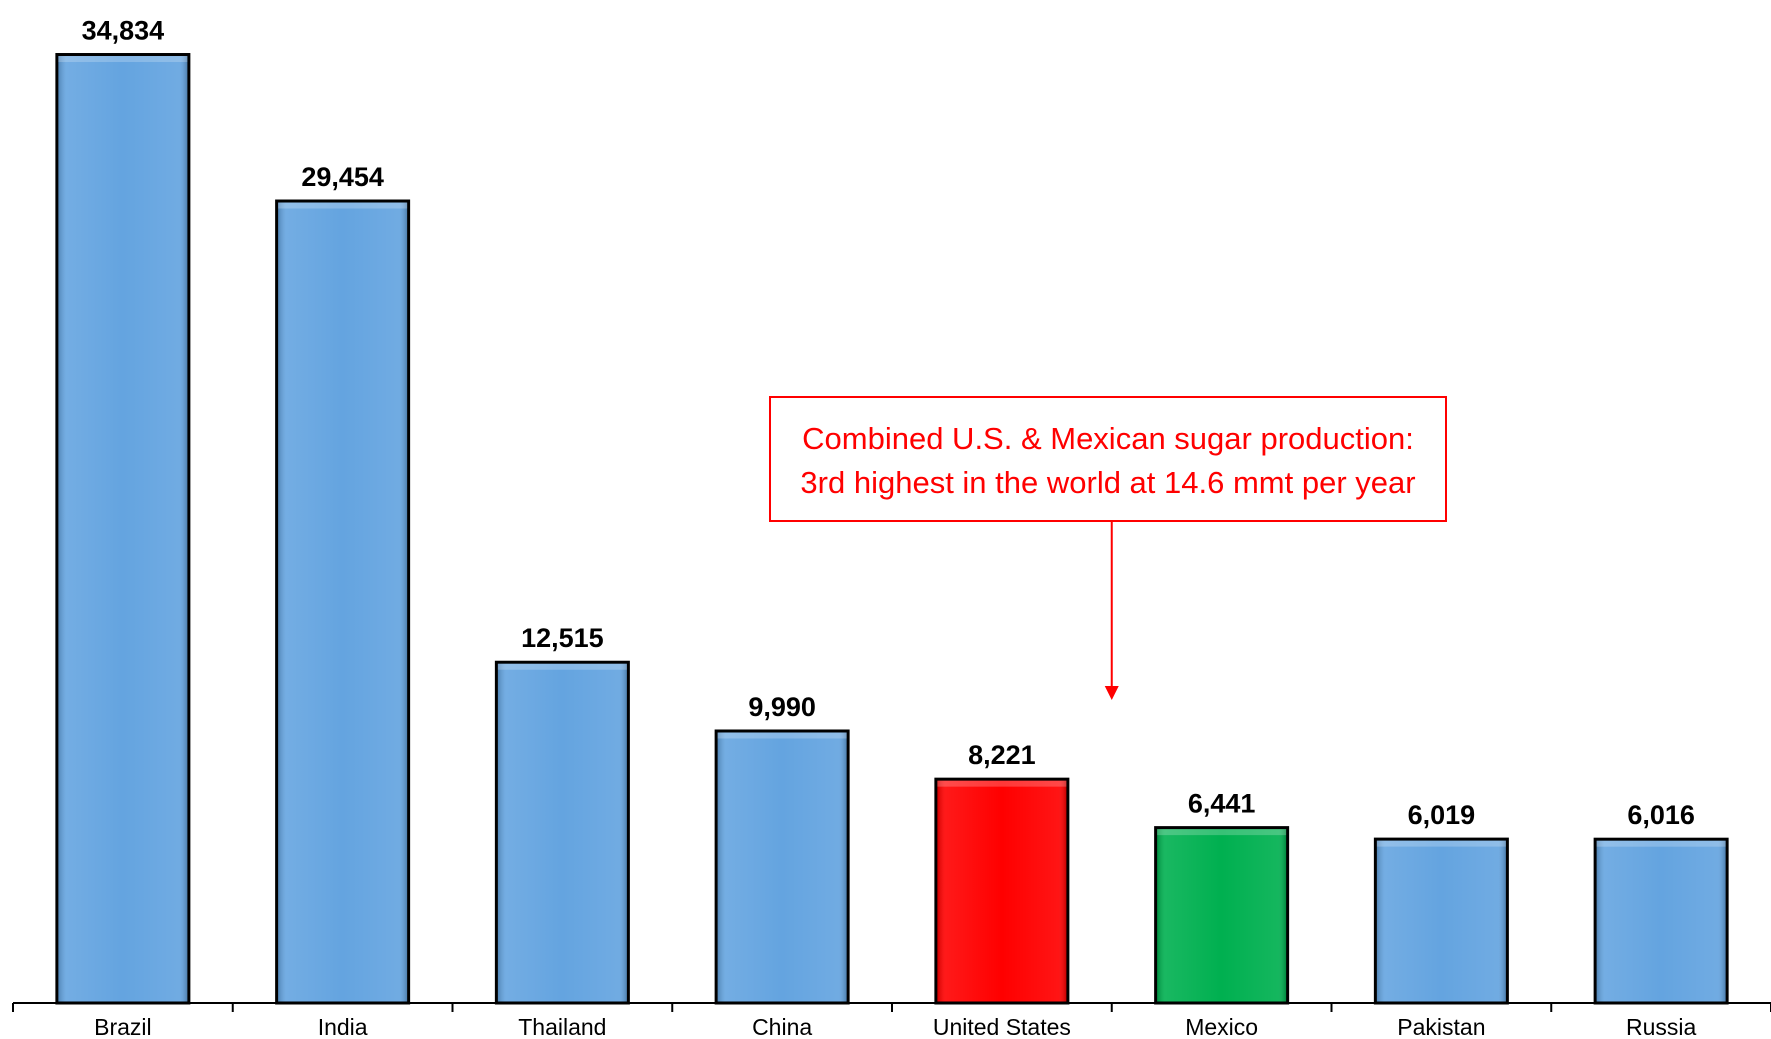  What do you see at coordinates (1222, 804) in the screenshot?
I see `value-label-mexico: 6,441` at bounding box center [1222, 804].